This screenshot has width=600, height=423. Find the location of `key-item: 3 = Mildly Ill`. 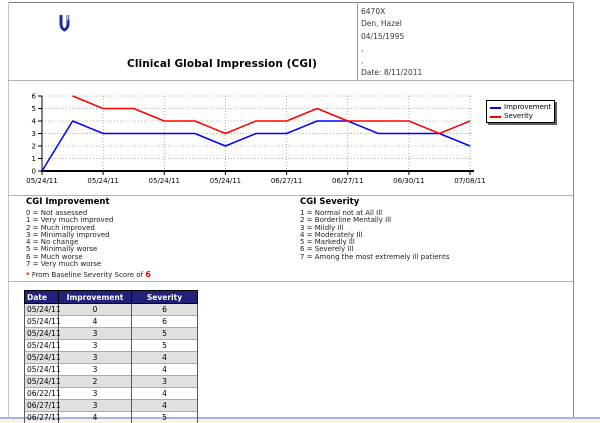

key-item: 3 = Mildly Ill is located at coordinates (322, 227).